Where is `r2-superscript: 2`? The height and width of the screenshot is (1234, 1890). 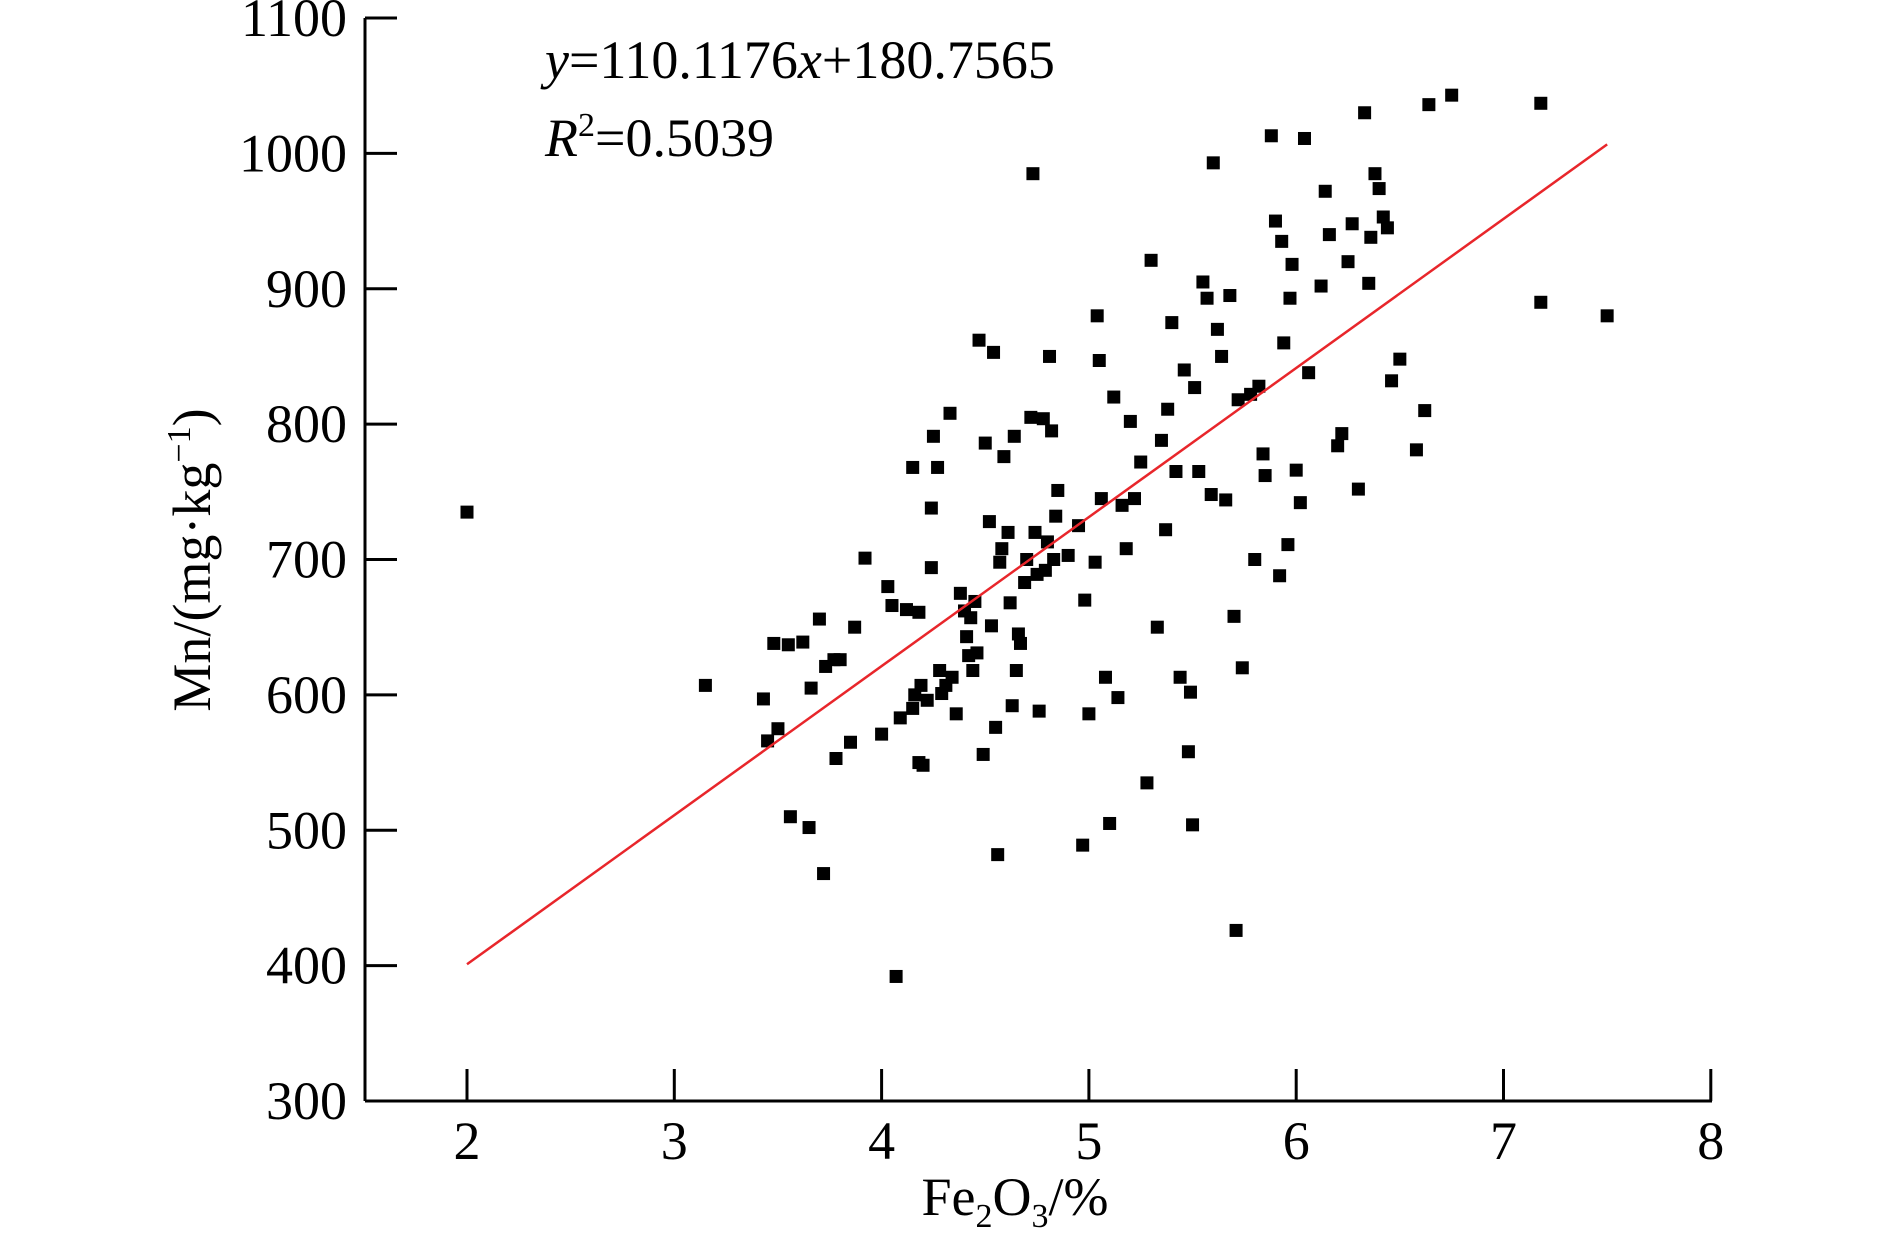 r2-superscript: 2 is located at coordinates (586, 125).